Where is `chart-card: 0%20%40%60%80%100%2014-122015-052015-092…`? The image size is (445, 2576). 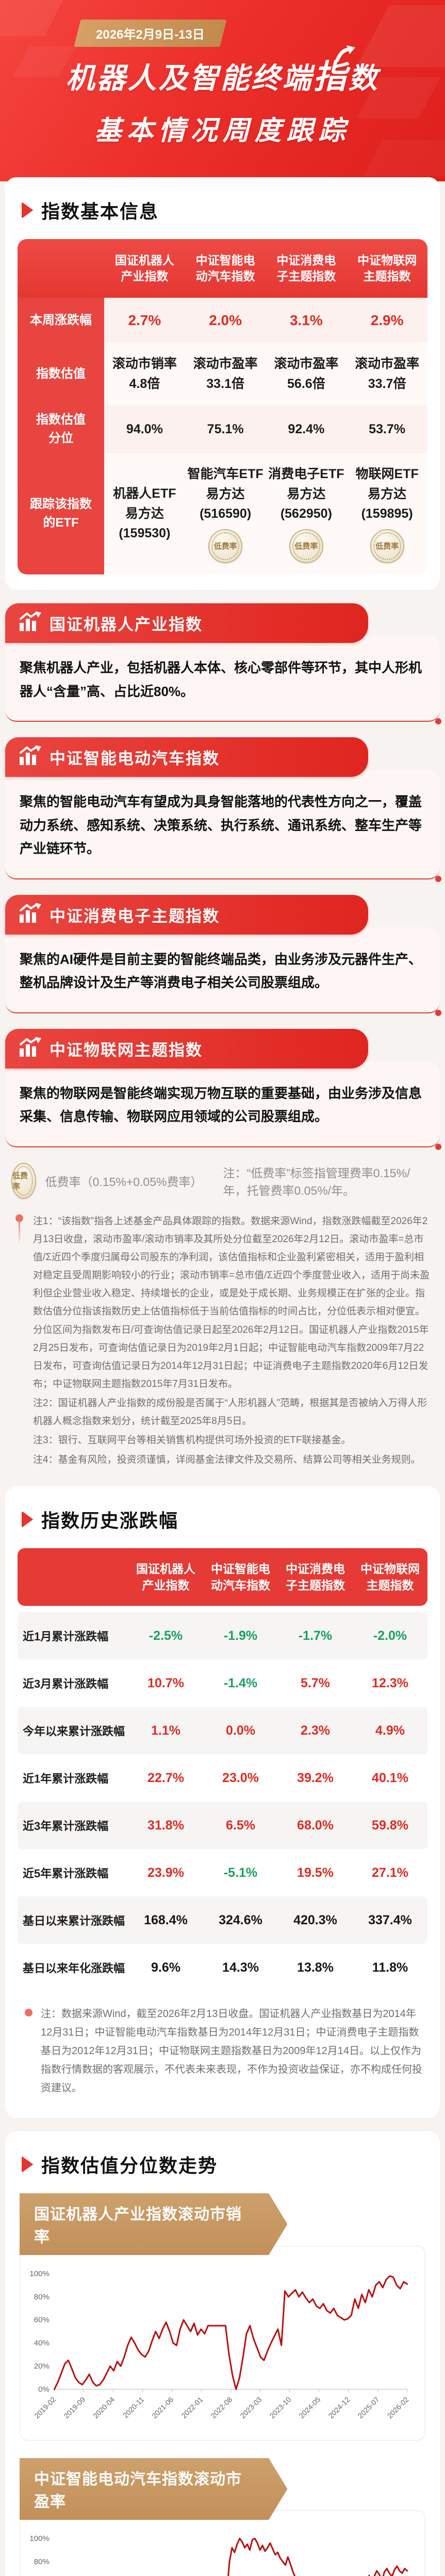
chart-card: 0%20%40%60%80%100%2014-122015-052015-092… is located at coordinates (223, 2543).